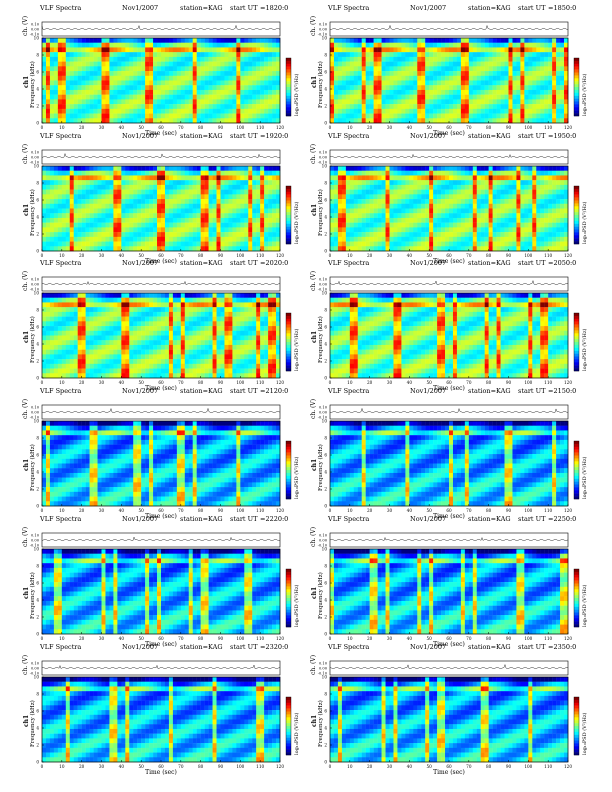 The image size is (612, 792). I want to click on x-tick-label: 120, so click(280, 127).